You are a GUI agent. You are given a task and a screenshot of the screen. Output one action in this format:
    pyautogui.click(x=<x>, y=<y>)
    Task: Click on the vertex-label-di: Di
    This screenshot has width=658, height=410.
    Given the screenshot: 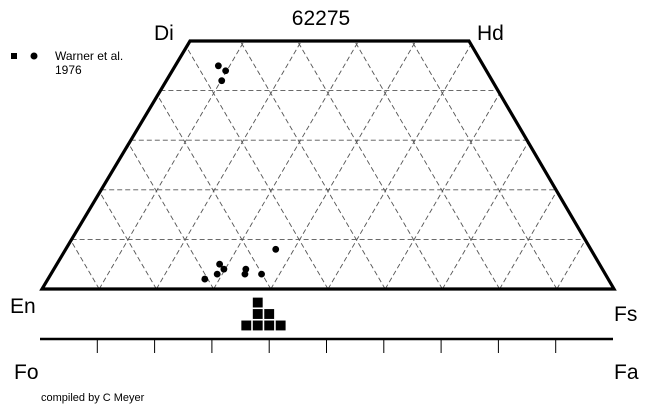 What is the action you would take?
    pyautogui.click(x=164, y=33)
    